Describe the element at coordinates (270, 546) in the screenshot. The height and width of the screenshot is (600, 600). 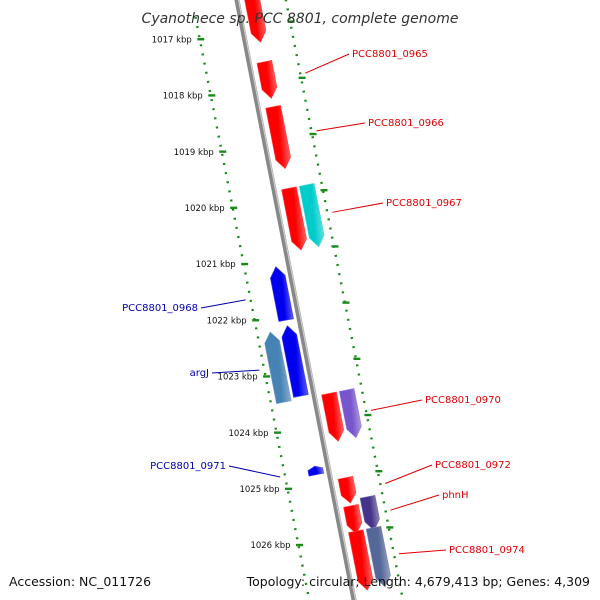
I see `kbp-tick-label: 1026 kbp` at that location.